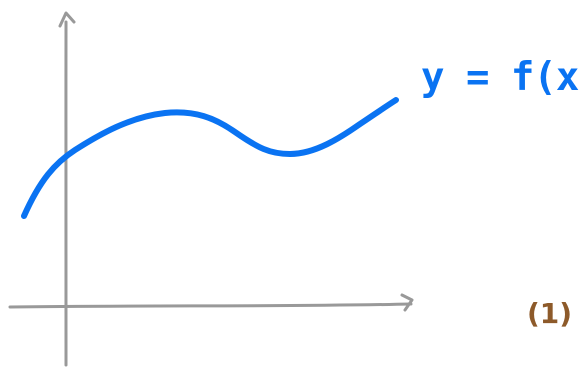  Describe the element at coordinates (501, 77) in the screenshot. I see `curve-label: y = f(x)` at that location.